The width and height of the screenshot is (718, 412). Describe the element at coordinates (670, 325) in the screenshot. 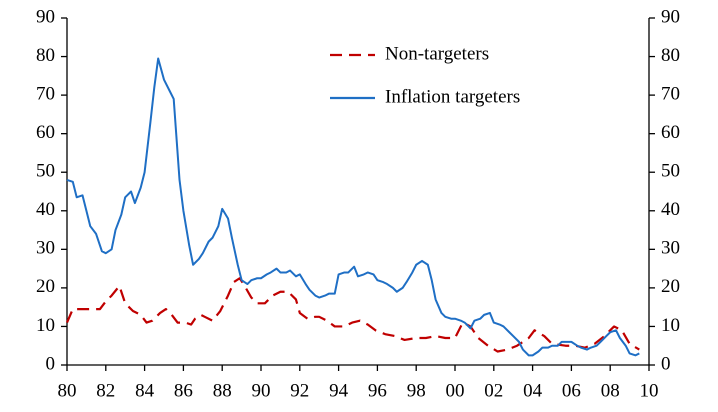

I see `y2-tick-label: 10` at that location.